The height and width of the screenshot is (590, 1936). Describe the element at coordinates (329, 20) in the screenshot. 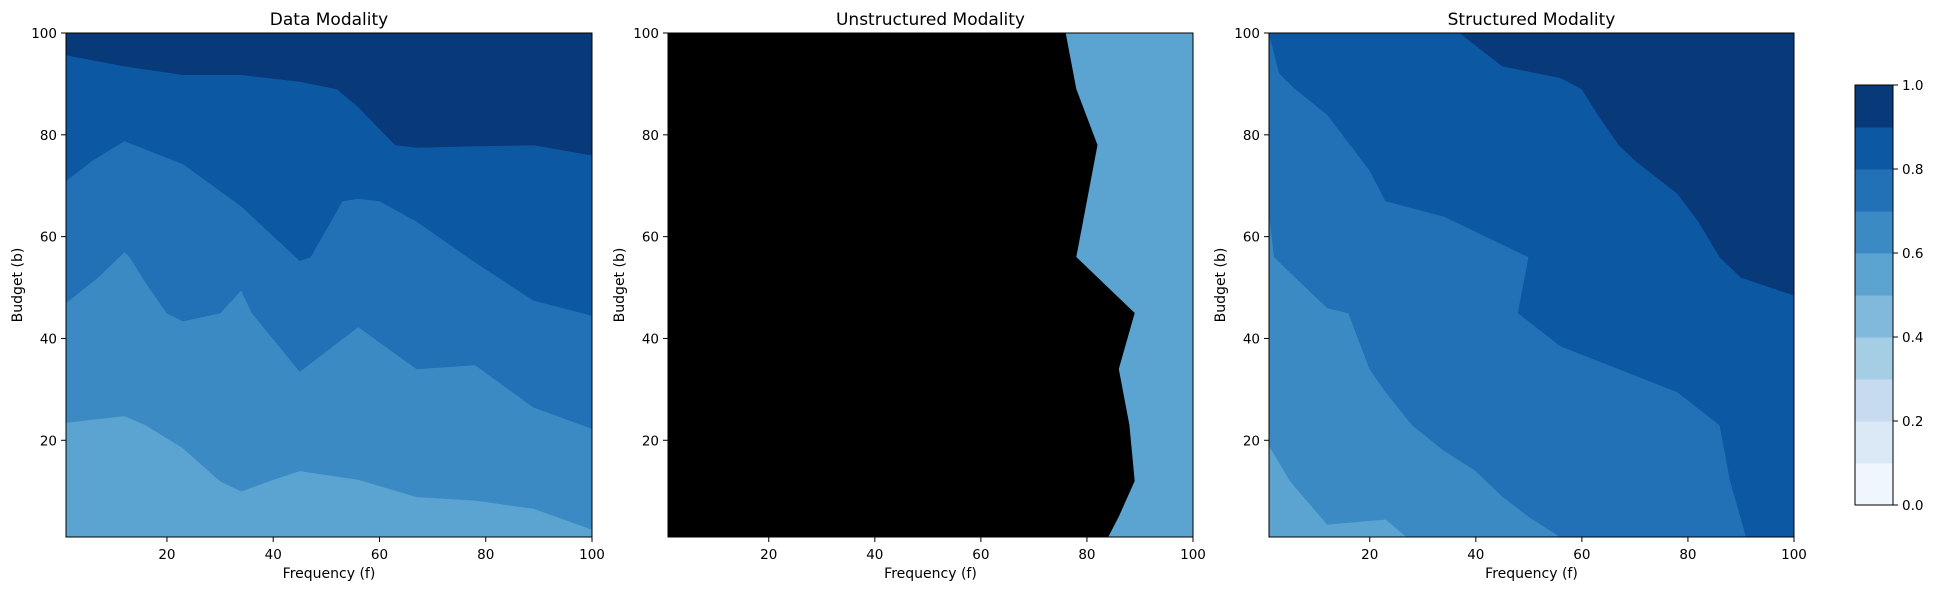

I see `panel-title: Data Modality` at that location.